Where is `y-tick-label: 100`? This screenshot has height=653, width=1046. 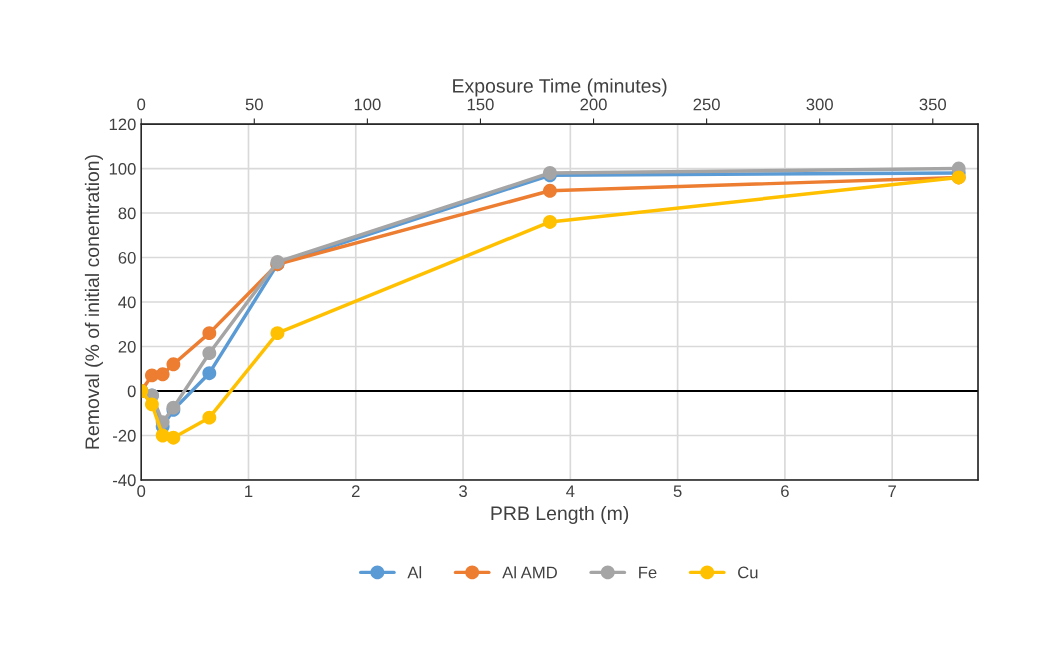 y-tick-label: 100 is located at coordinates (122, 168).